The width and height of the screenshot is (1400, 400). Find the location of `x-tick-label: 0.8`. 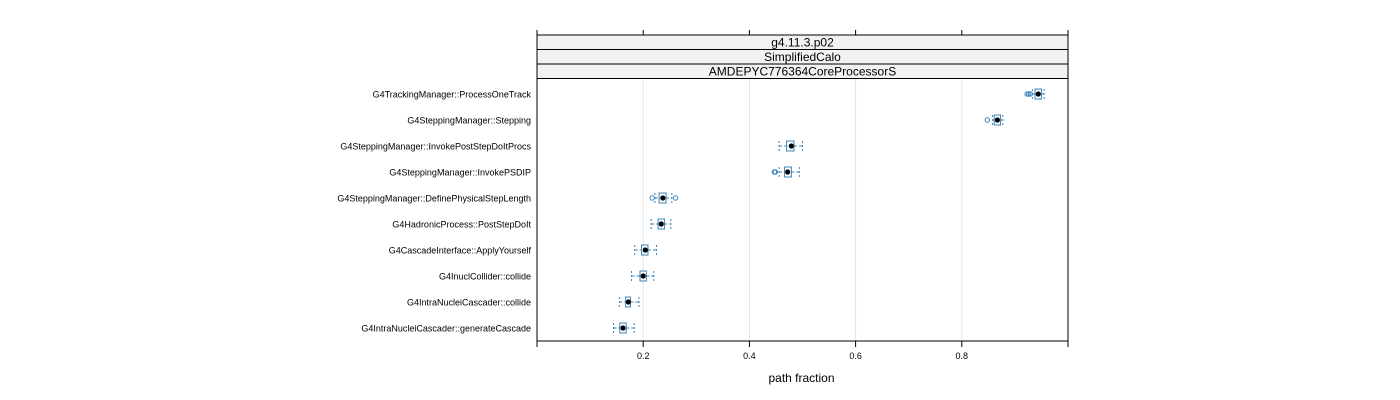

x-tick-label: 0.8 is located at coordinates (962, 356).